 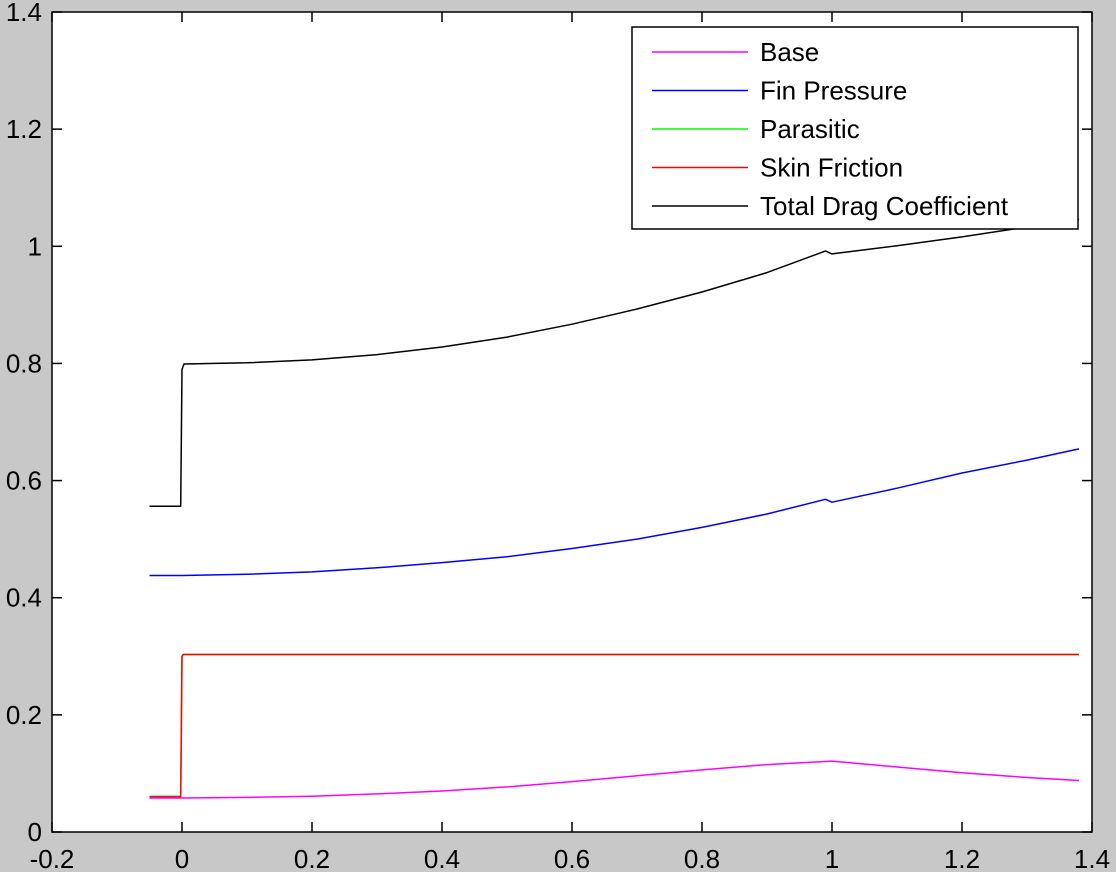 What do you see at coordinates (24, 363) in the screenshot?
I see `y-tick-label: 0.8` at bounding box center [24, 363].